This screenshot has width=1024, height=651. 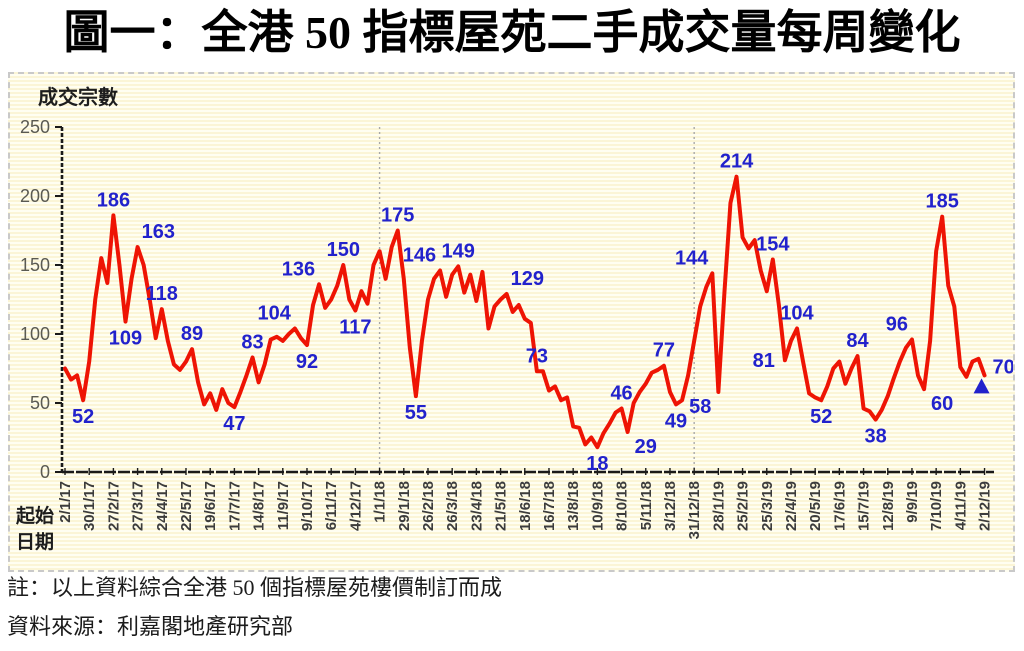 What do you see at coordinates (35, 334) in the screenshot?
I see `y-tick-label: 100` at bounding box center [35, 334].